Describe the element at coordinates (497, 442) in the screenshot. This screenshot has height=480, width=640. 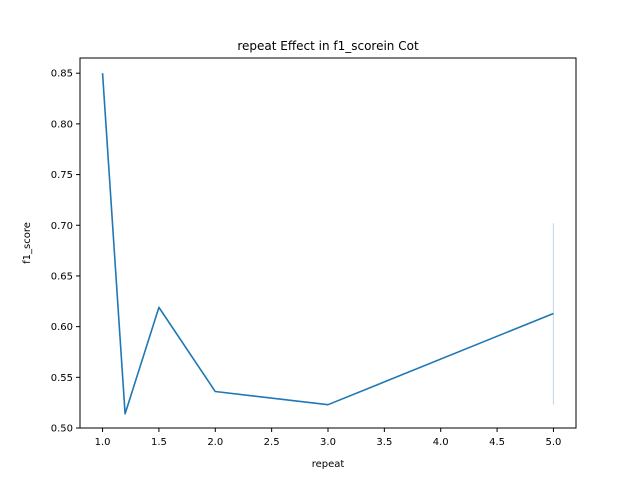
I see `x-tick-label: 4.5` at that location.